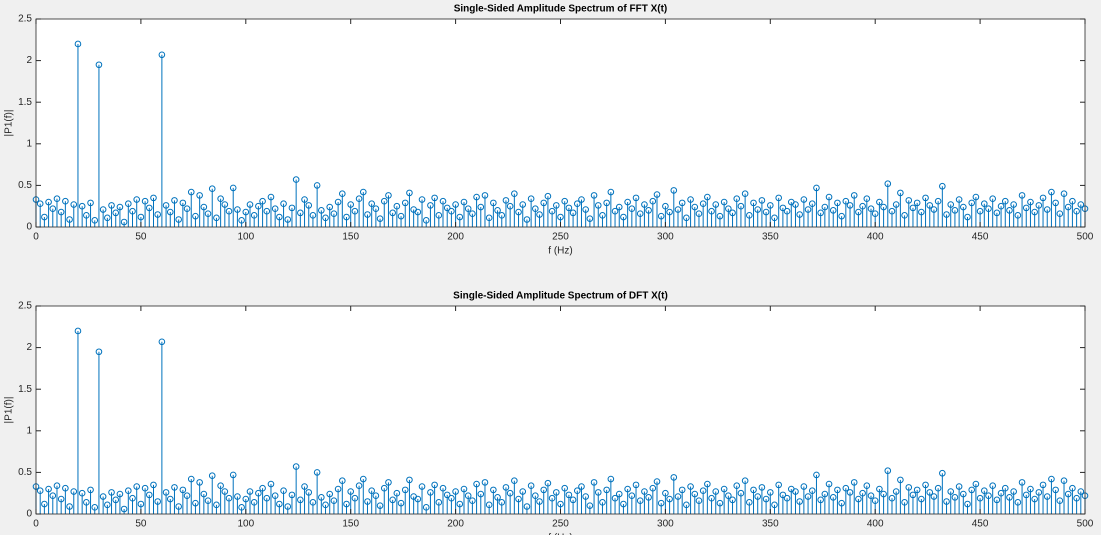 This screenshot has height=535, width=1101. What do you see at coordinates (1085, 237) in the screenshot?
I see `x-tick-label: 500` at bounding box center [1085, 237].